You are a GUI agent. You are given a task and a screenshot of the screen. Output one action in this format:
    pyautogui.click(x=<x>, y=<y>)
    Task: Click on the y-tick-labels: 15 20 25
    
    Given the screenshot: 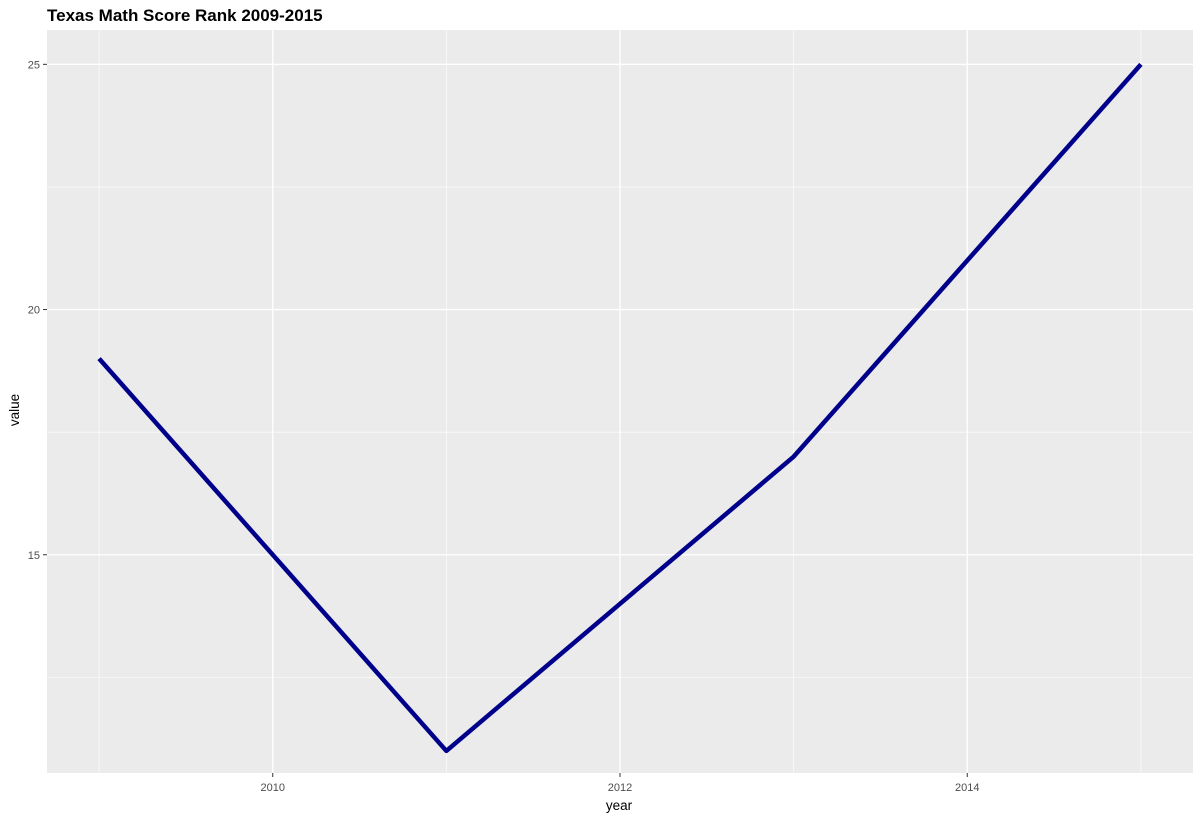 What is the action you would take?
    pyautogui.click(x=34, y=310)
    